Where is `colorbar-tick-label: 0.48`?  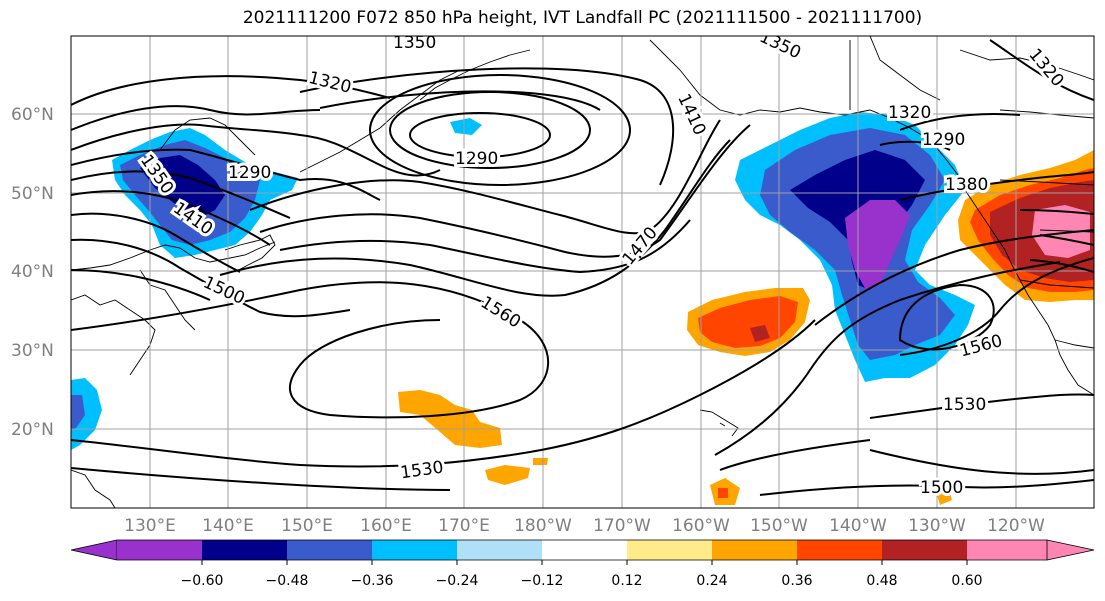 colorbar-tick-label: 0.48 is located at coordinates (881, 581).